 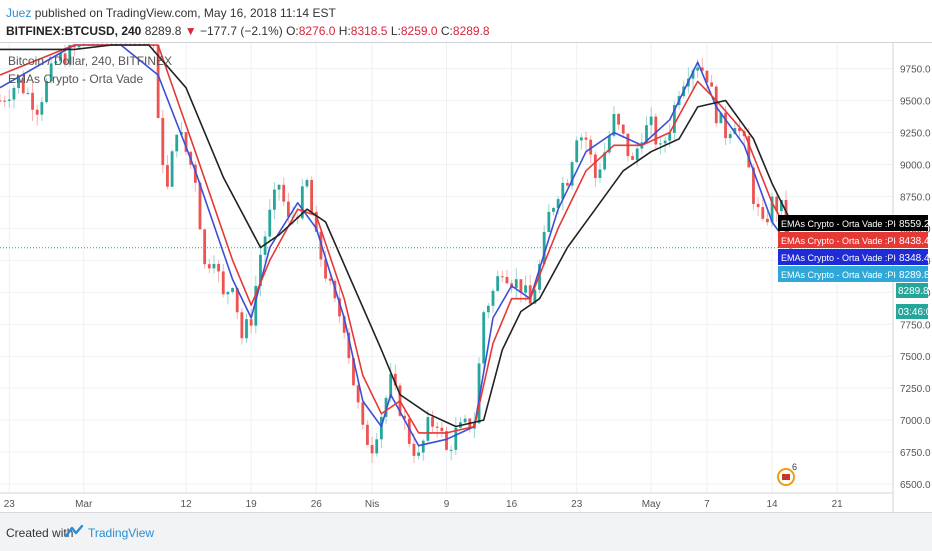 What do you see at coordinates (915, 421) in the screenshot?
I see `y-tick-label: 7000.0` at bounding box center [915, 421].